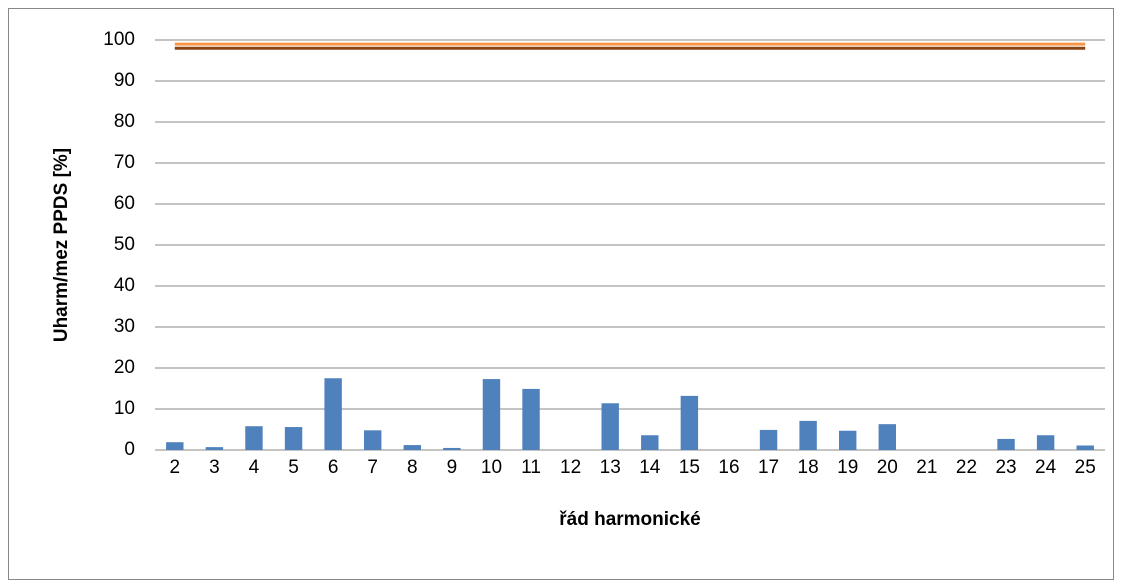 The image size is (1122, 588). I want to click on y-tick-label: 70, so click(124, 162).